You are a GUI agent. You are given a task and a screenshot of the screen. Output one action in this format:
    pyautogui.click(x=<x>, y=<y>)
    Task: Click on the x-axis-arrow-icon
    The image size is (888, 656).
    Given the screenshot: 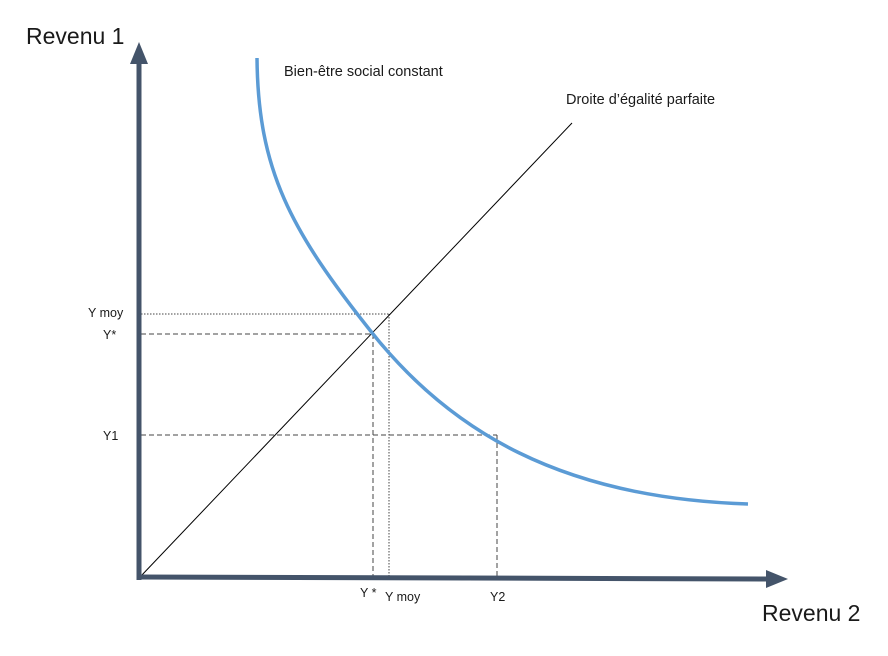 What is the action you would take?
    pyautogui.click(x=777, y=579)
    